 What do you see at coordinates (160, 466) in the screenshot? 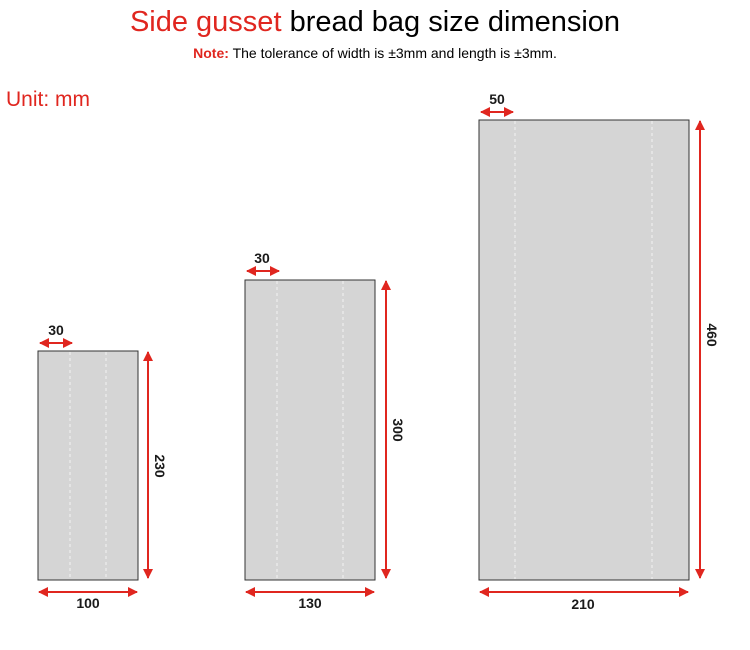
I see `bag-1-length-label: 230` at bounding box center [160, 466].